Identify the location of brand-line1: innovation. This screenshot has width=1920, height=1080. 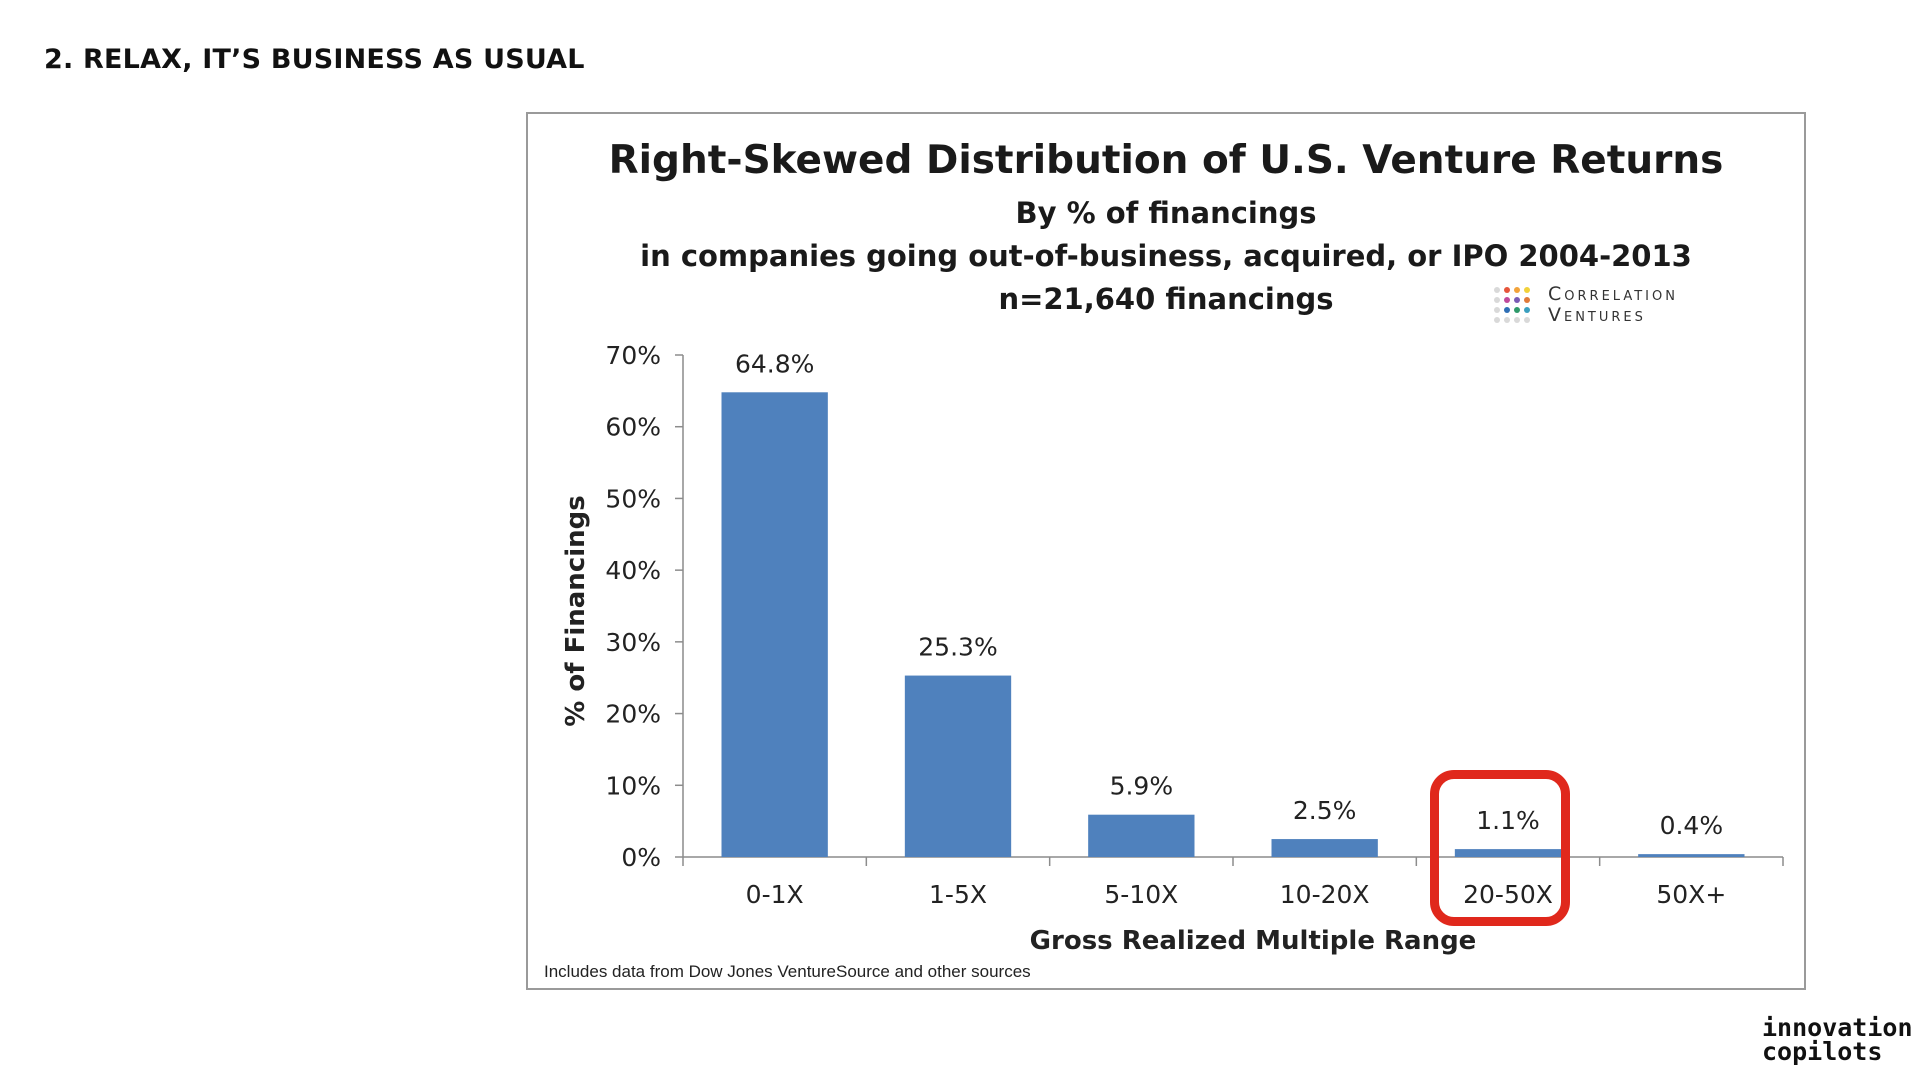
(1837, 1027).